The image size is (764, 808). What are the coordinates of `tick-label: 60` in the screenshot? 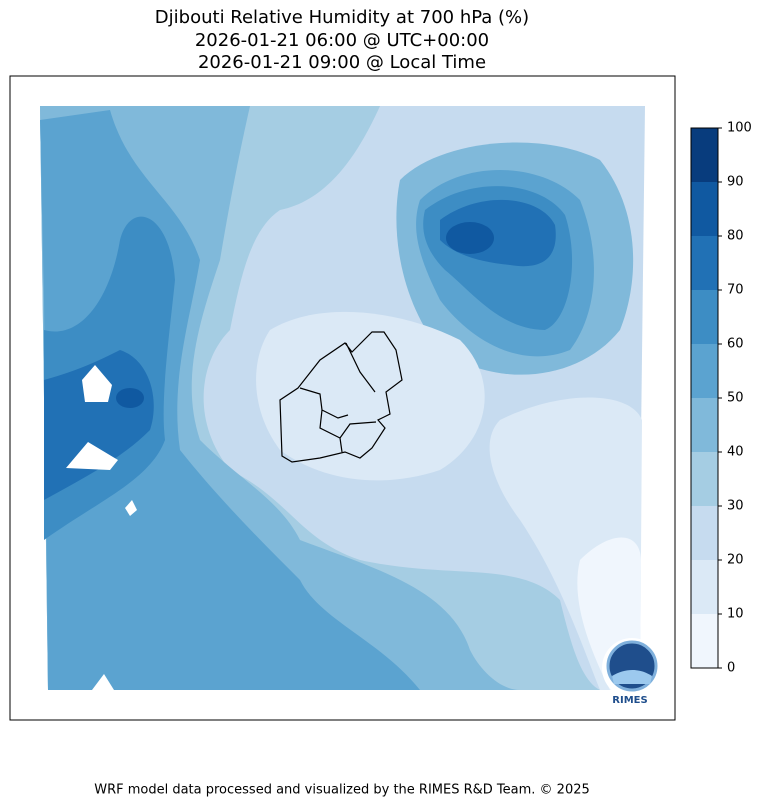 It's located at (735, 344).